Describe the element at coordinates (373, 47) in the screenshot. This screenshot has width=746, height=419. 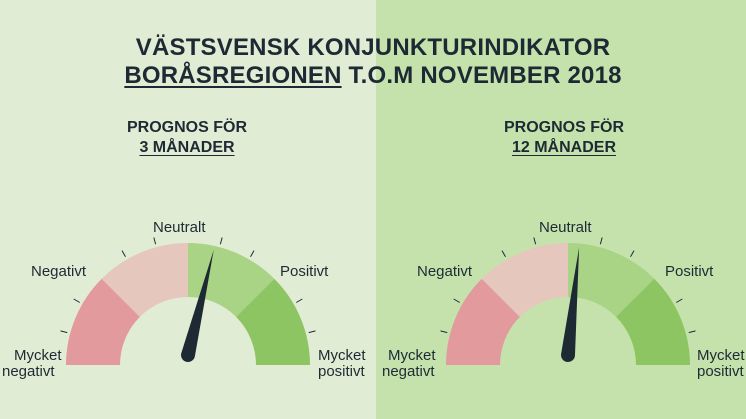
I see `title-line-1: VÄSTSVENSK KONJUNKTURINDIKATOR` at that location.